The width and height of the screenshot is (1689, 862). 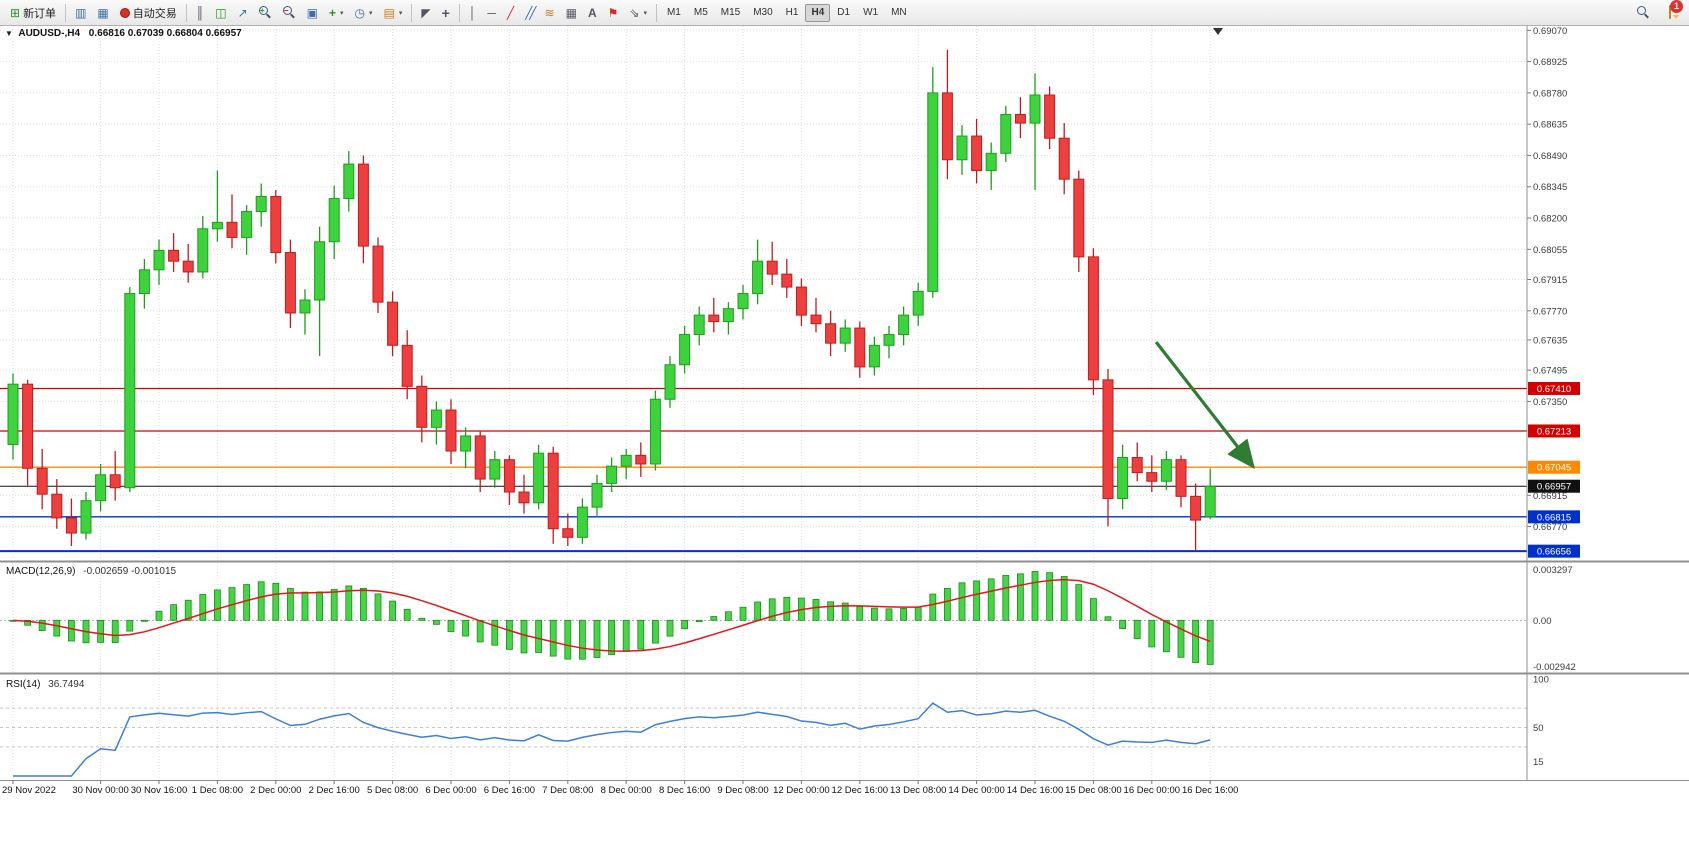 I want to click on candle-chart-icon: ◫, so click(x=221, y=12).